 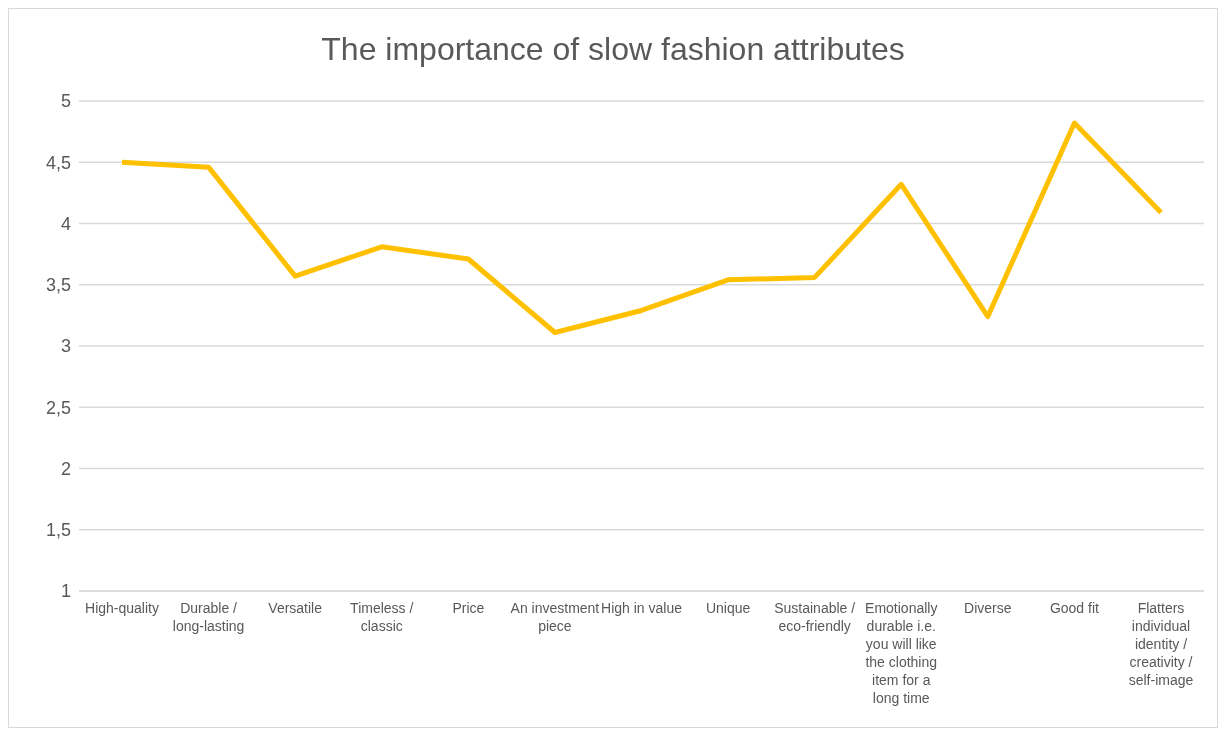 I want to click on y-tick-label: 1,5, so click(x=58, y=530).